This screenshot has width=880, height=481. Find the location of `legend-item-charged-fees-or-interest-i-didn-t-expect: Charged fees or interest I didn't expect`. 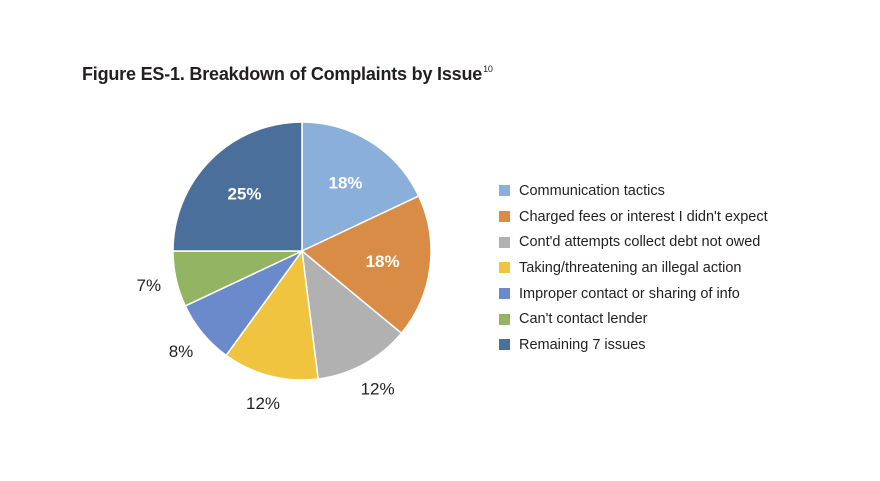

legend-item-charged-fees-or-interest-i-didn-t-expect: Charged fees or interest I didn't expect is located at coordinates (633, 217).